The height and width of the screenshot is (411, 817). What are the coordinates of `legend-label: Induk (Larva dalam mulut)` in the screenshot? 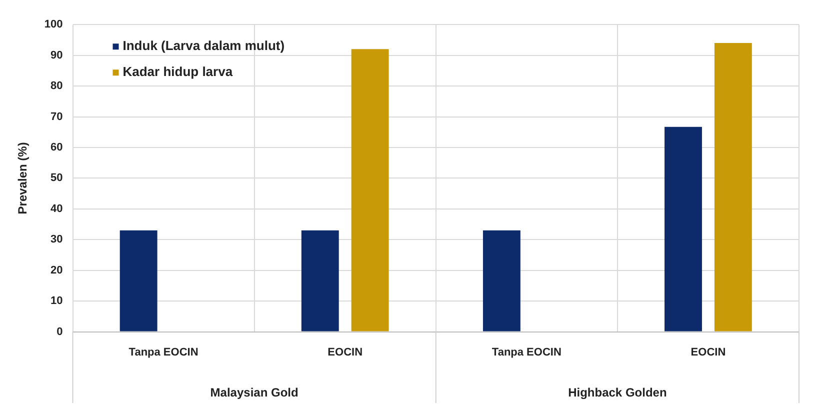 It's located at (203, 46).